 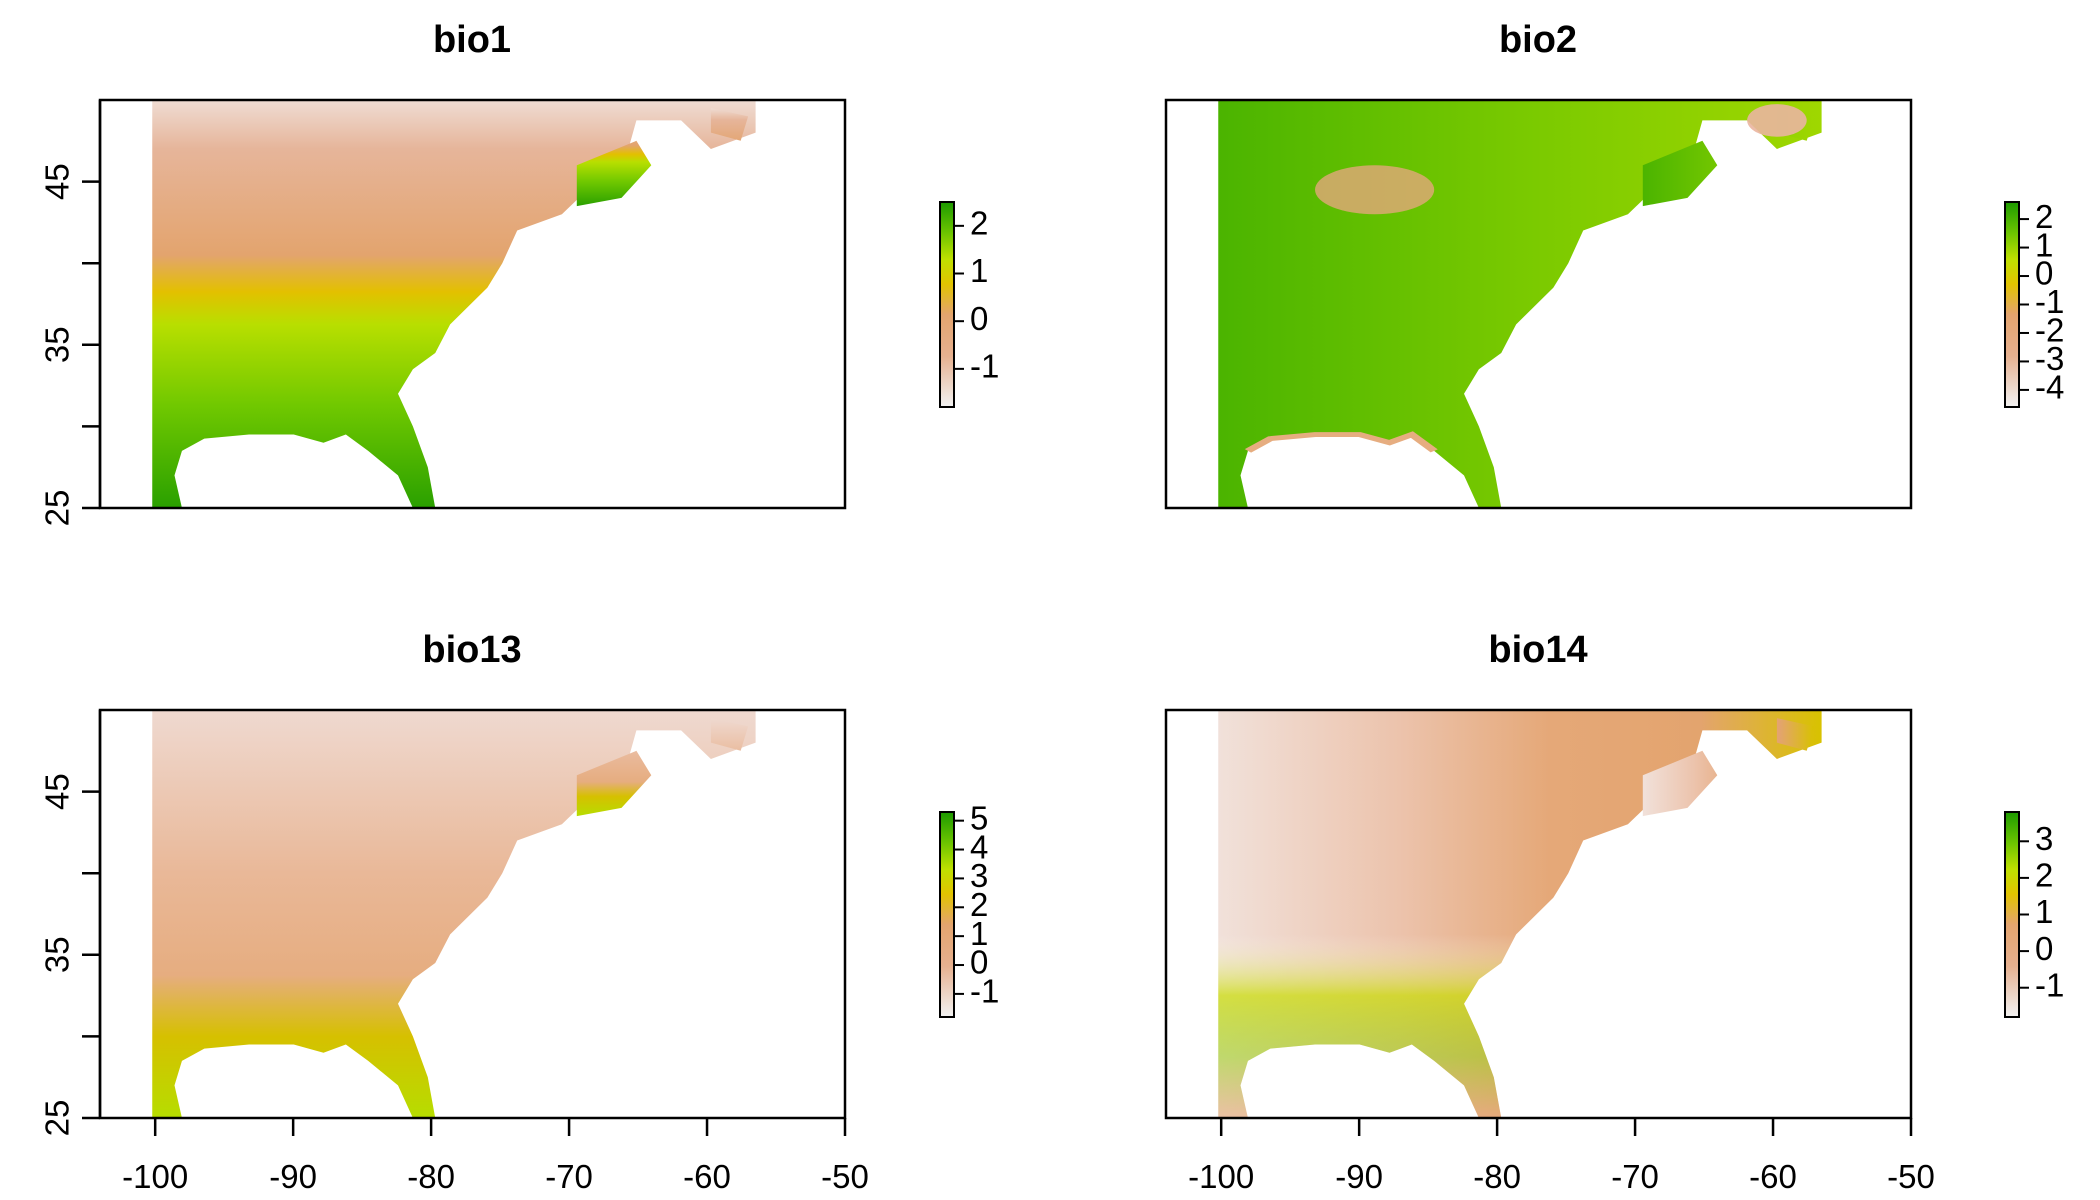 I want to click on colorbar-tick-label: 5, so click(x=979, y=817).